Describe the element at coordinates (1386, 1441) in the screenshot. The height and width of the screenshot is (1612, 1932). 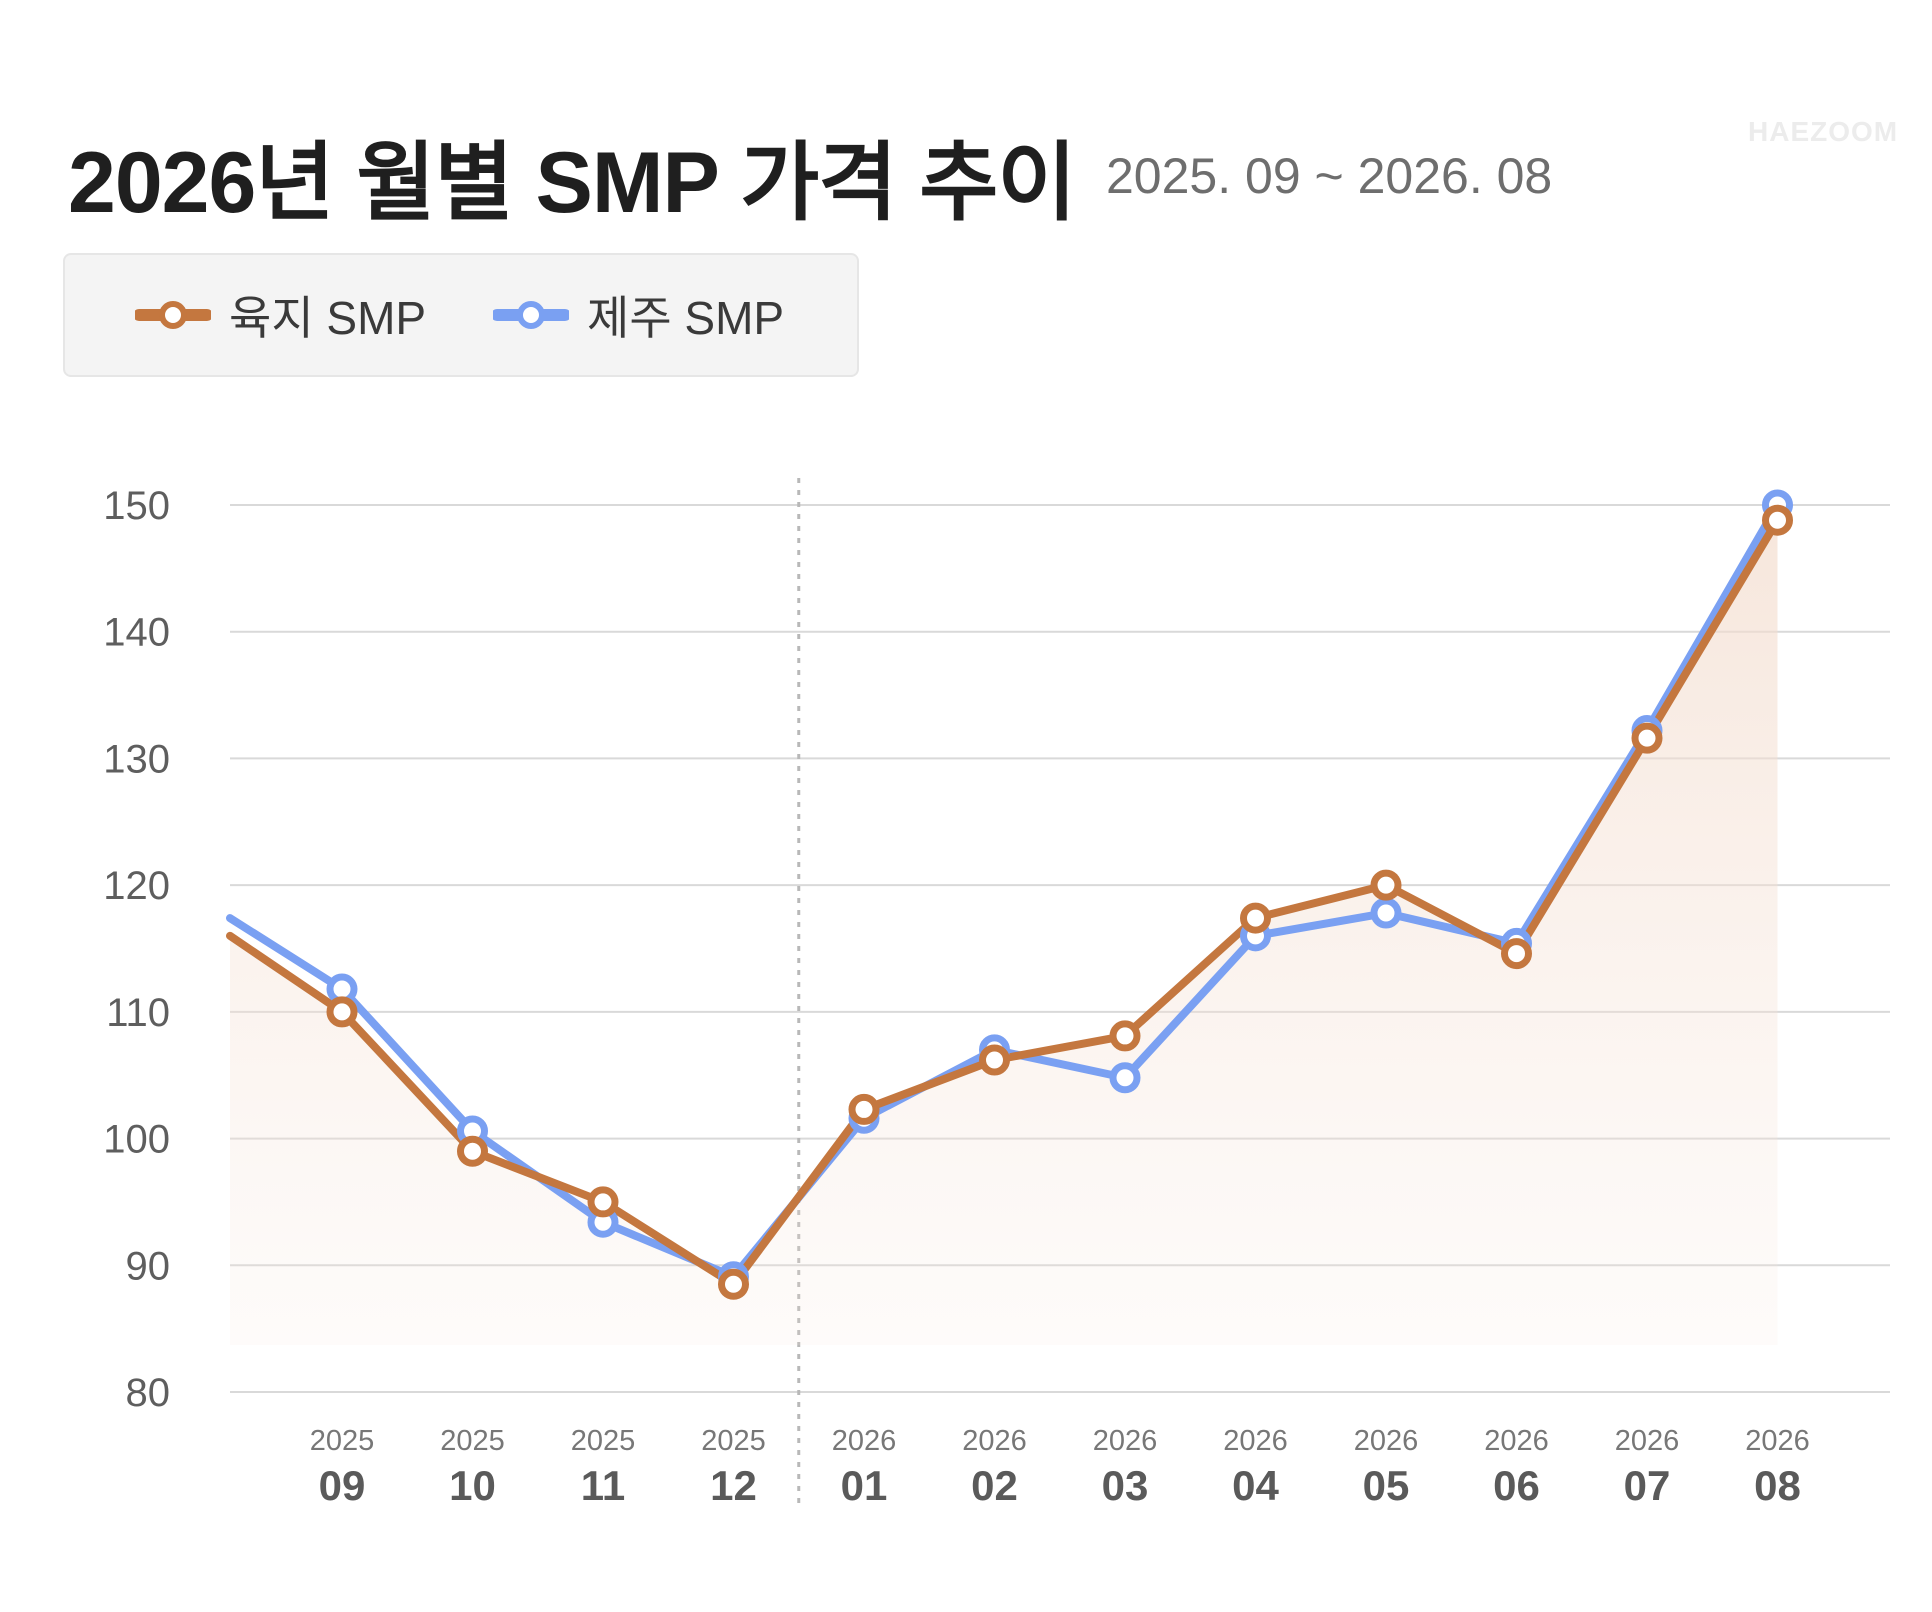
I see `x-tick-year-8: 2026` at that location.